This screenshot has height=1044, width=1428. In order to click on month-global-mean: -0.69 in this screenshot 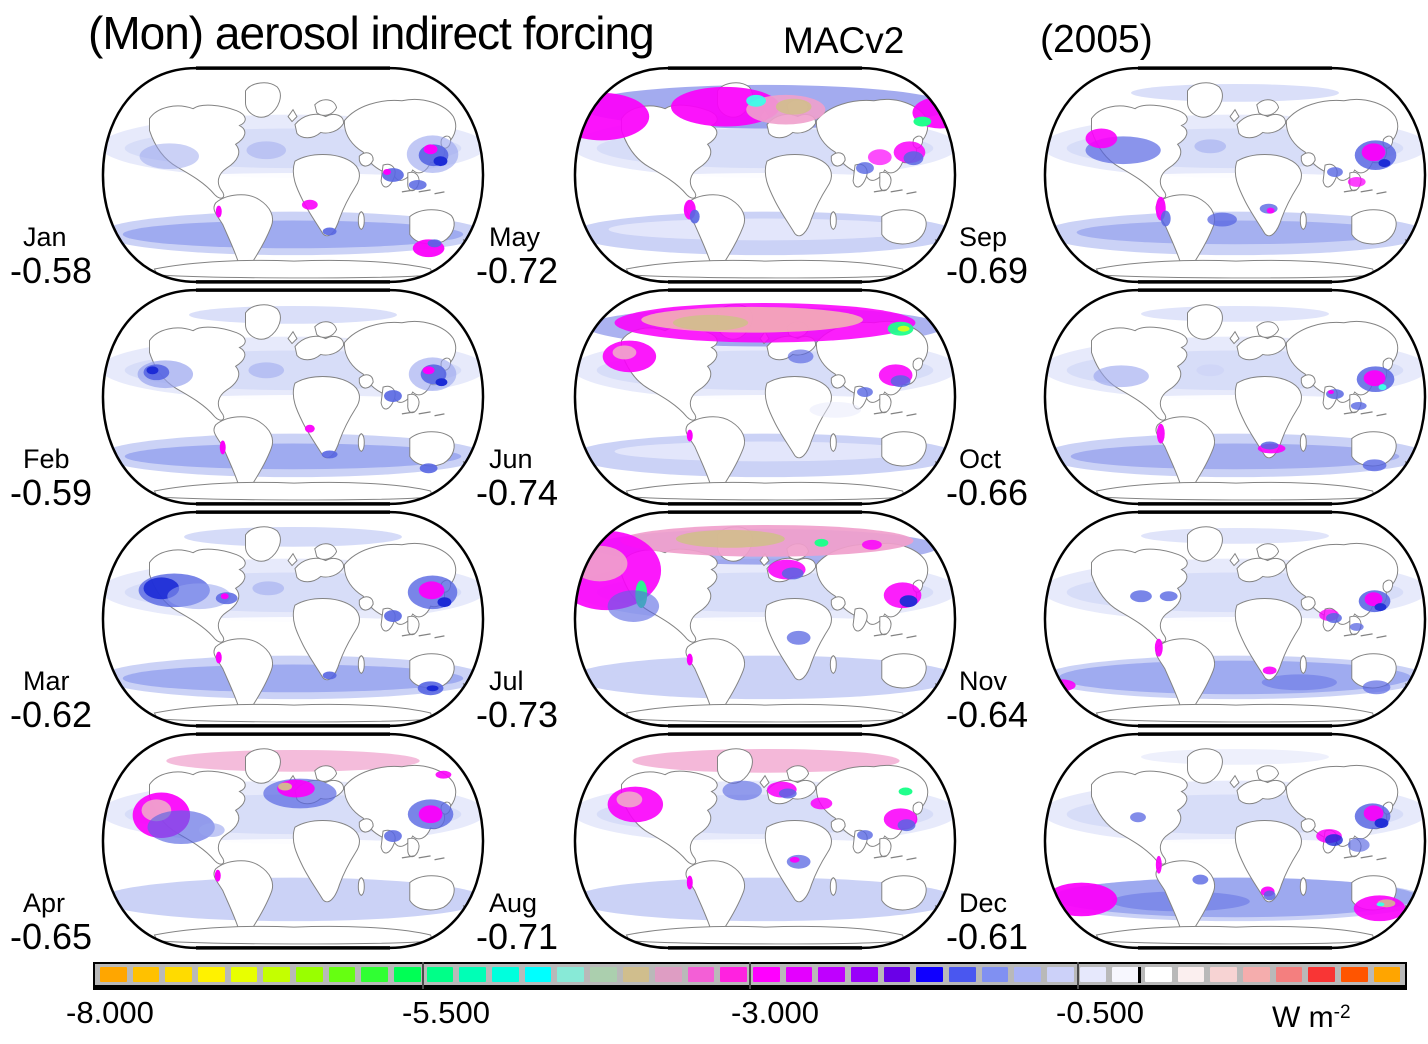, I will do `click(987, 270)`.